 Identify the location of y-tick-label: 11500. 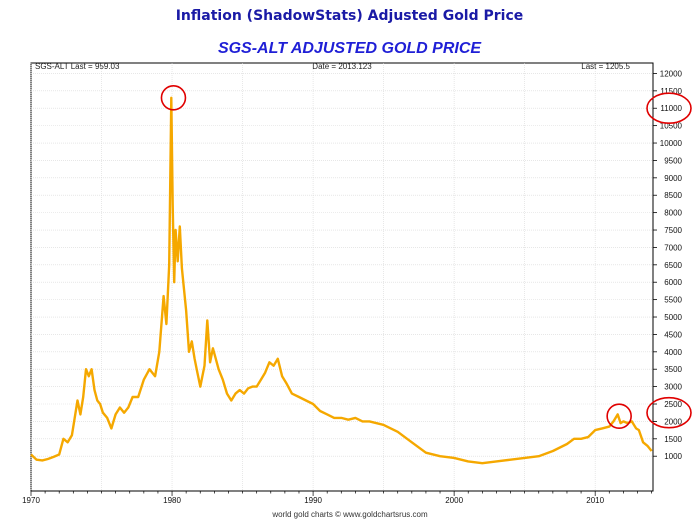
(671, 91).